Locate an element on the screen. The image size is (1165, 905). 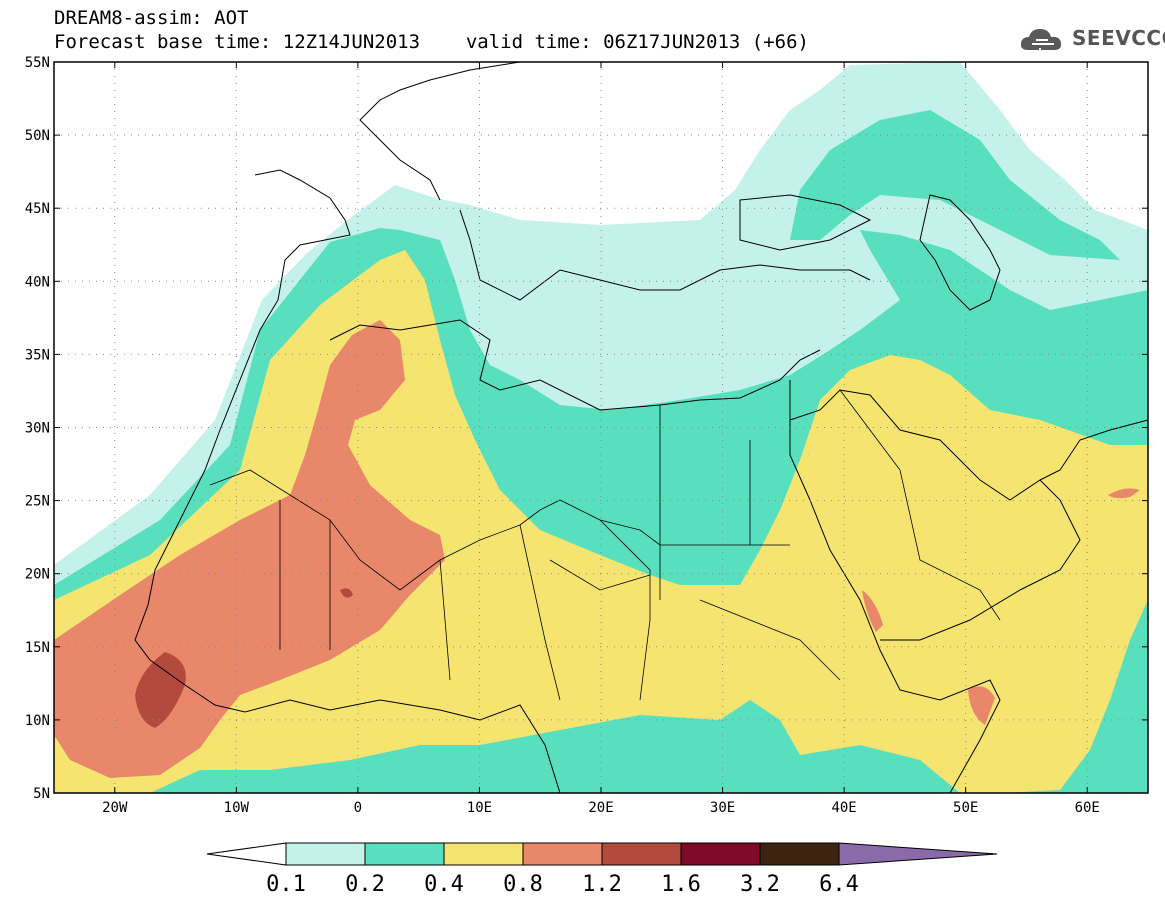
lat-tick-label: 50N is located at coordinates (37, 136).